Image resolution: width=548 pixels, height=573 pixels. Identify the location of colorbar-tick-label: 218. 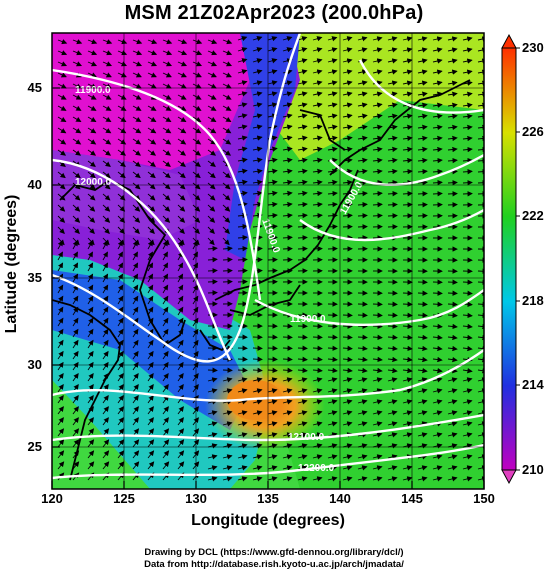
(533, 300).